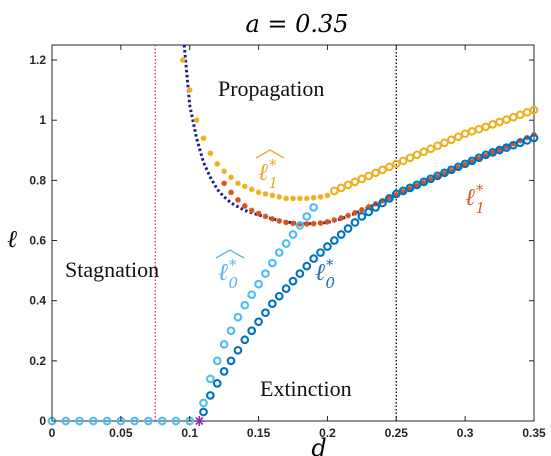 This screenshot has height=456, width=551. What do you see at coordinates (37, 180) in the screenshot?
I see `y-tick-label: 0.8` at bounding box center [37, 180].